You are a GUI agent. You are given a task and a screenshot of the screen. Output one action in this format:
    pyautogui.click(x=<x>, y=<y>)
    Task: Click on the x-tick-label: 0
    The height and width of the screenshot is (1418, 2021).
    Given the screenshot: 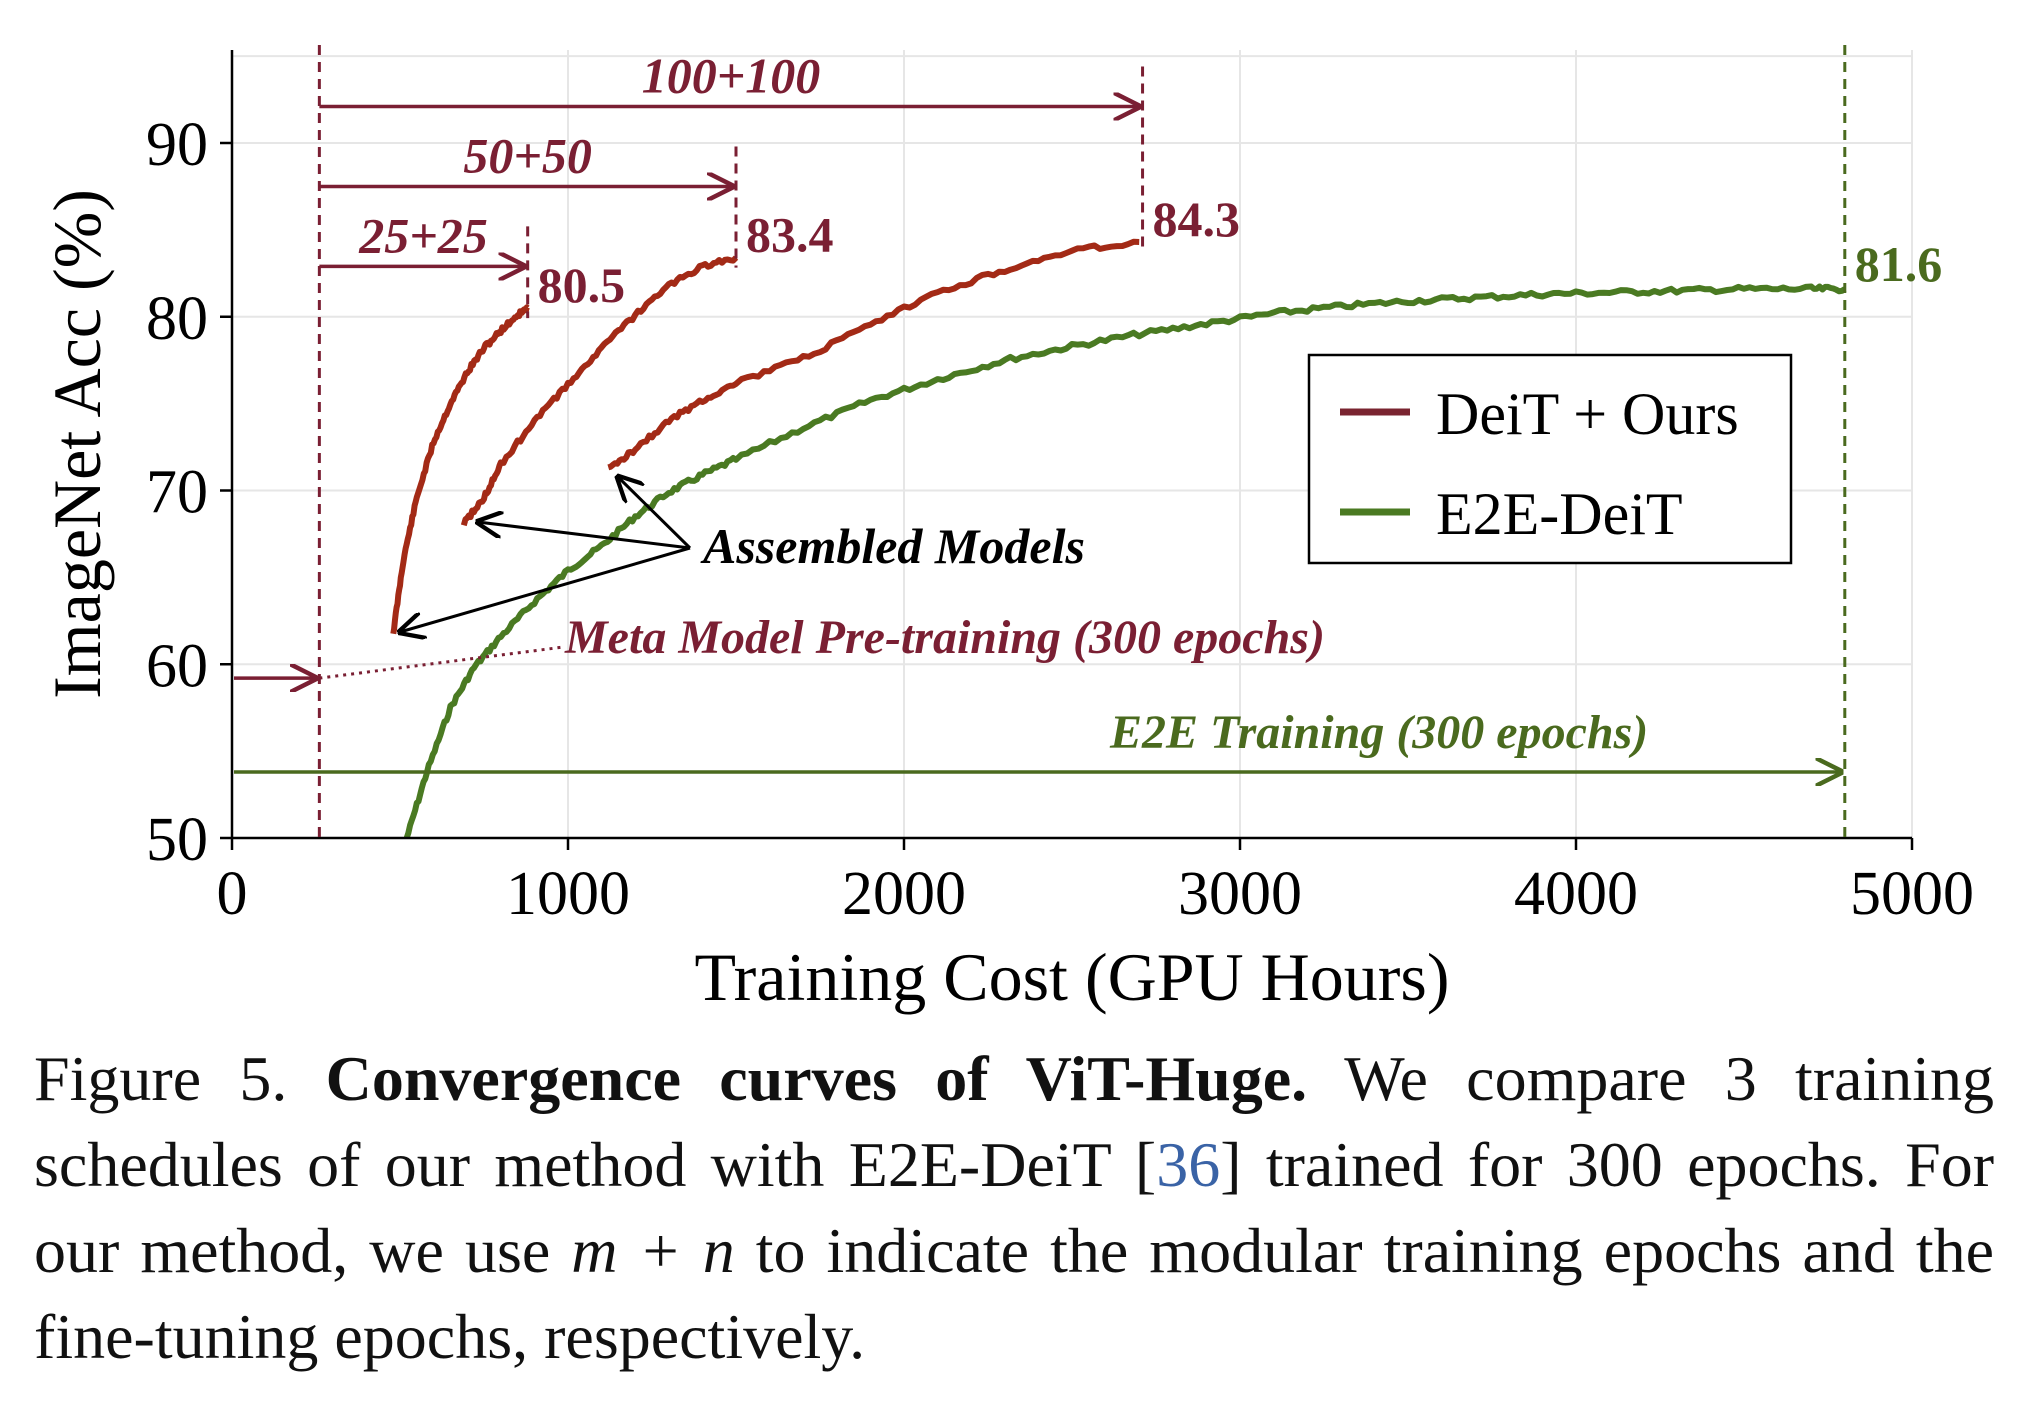 What is the action you would take?
    pyautogui.click(x=232, y=894)
    